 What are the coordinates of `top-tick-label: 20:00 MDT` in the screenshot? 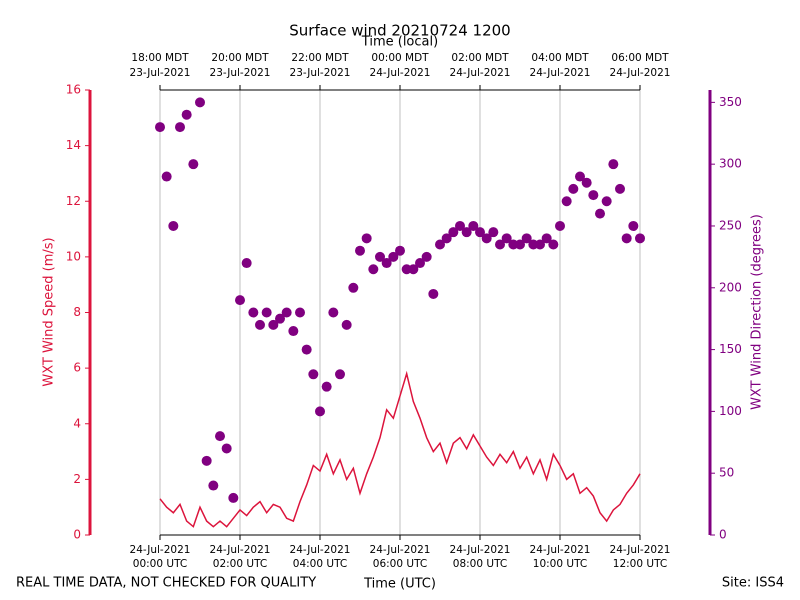 It's located at (240, 58).